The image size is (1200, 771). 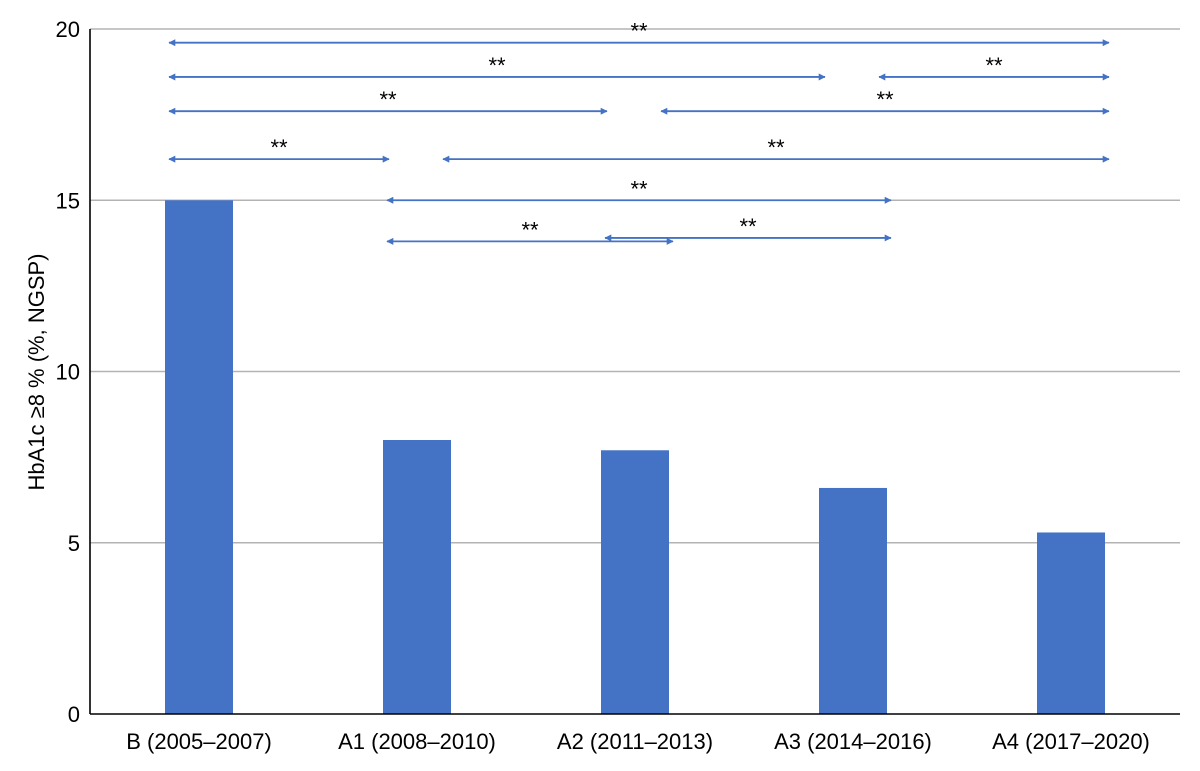 I want to click on significance-label-1: **, so click(x=497, y=65).